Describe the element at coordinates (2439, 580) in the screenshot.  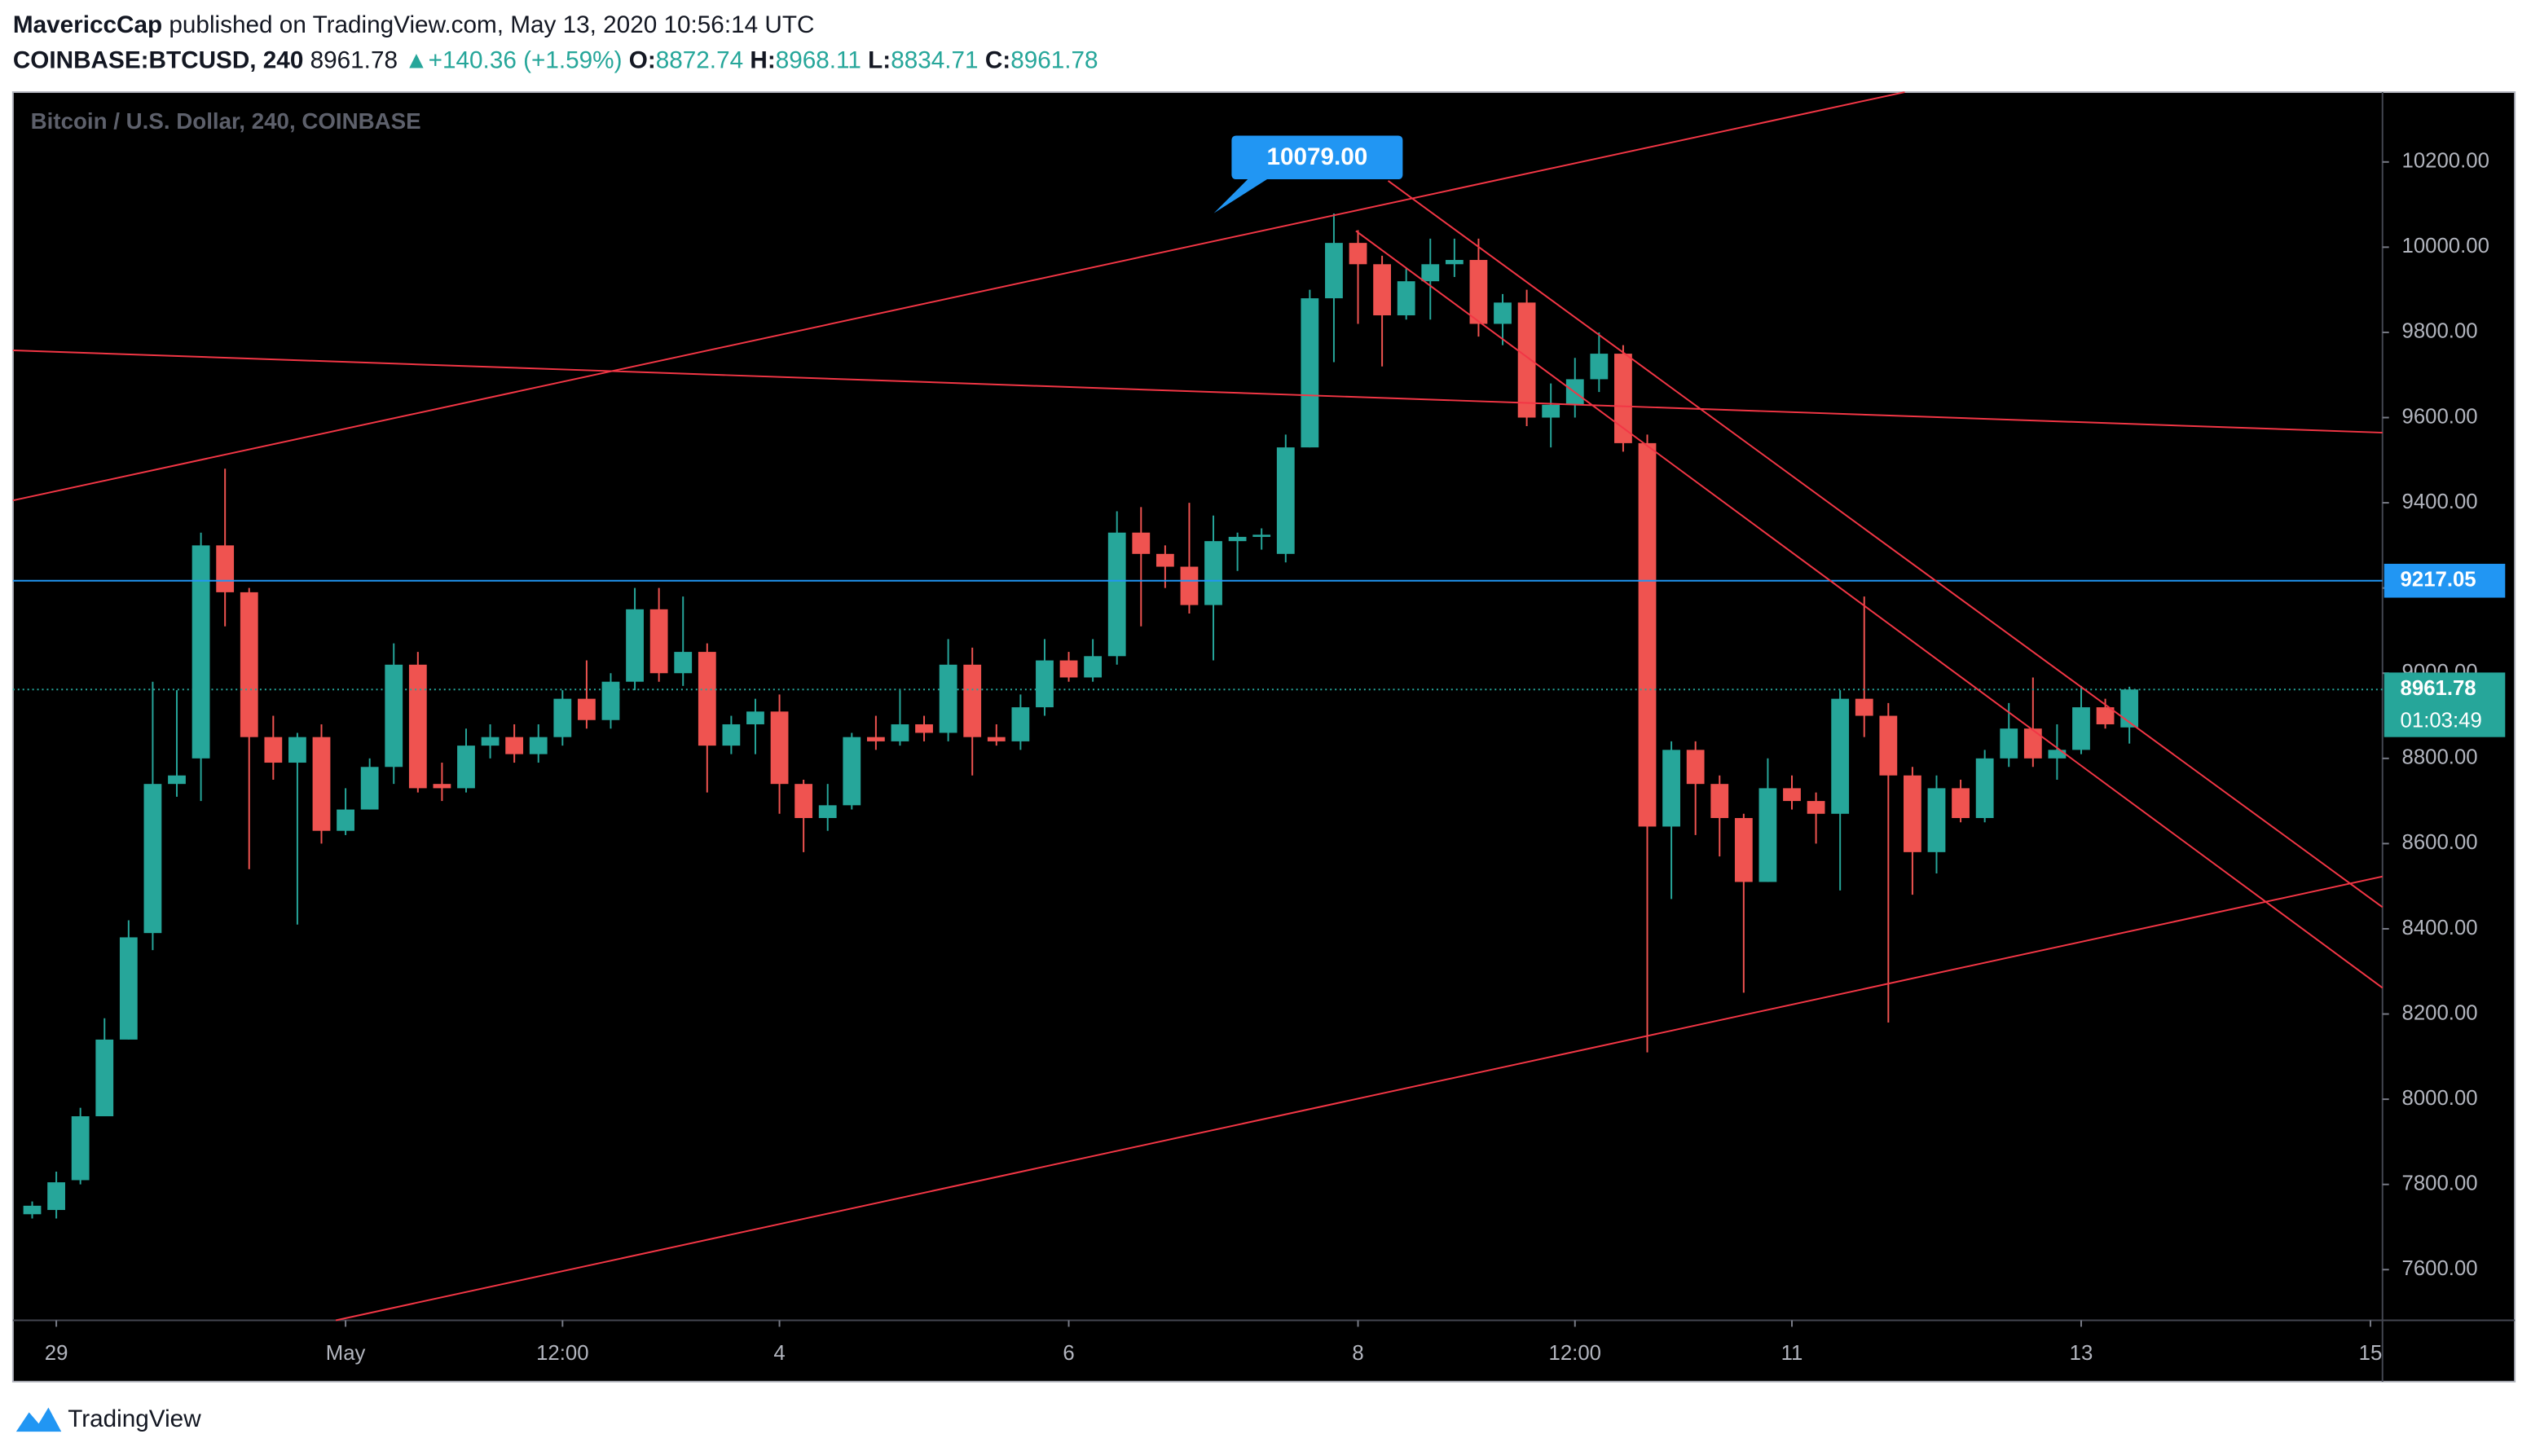
I see `price-tag-label: 9217.05` at that location.